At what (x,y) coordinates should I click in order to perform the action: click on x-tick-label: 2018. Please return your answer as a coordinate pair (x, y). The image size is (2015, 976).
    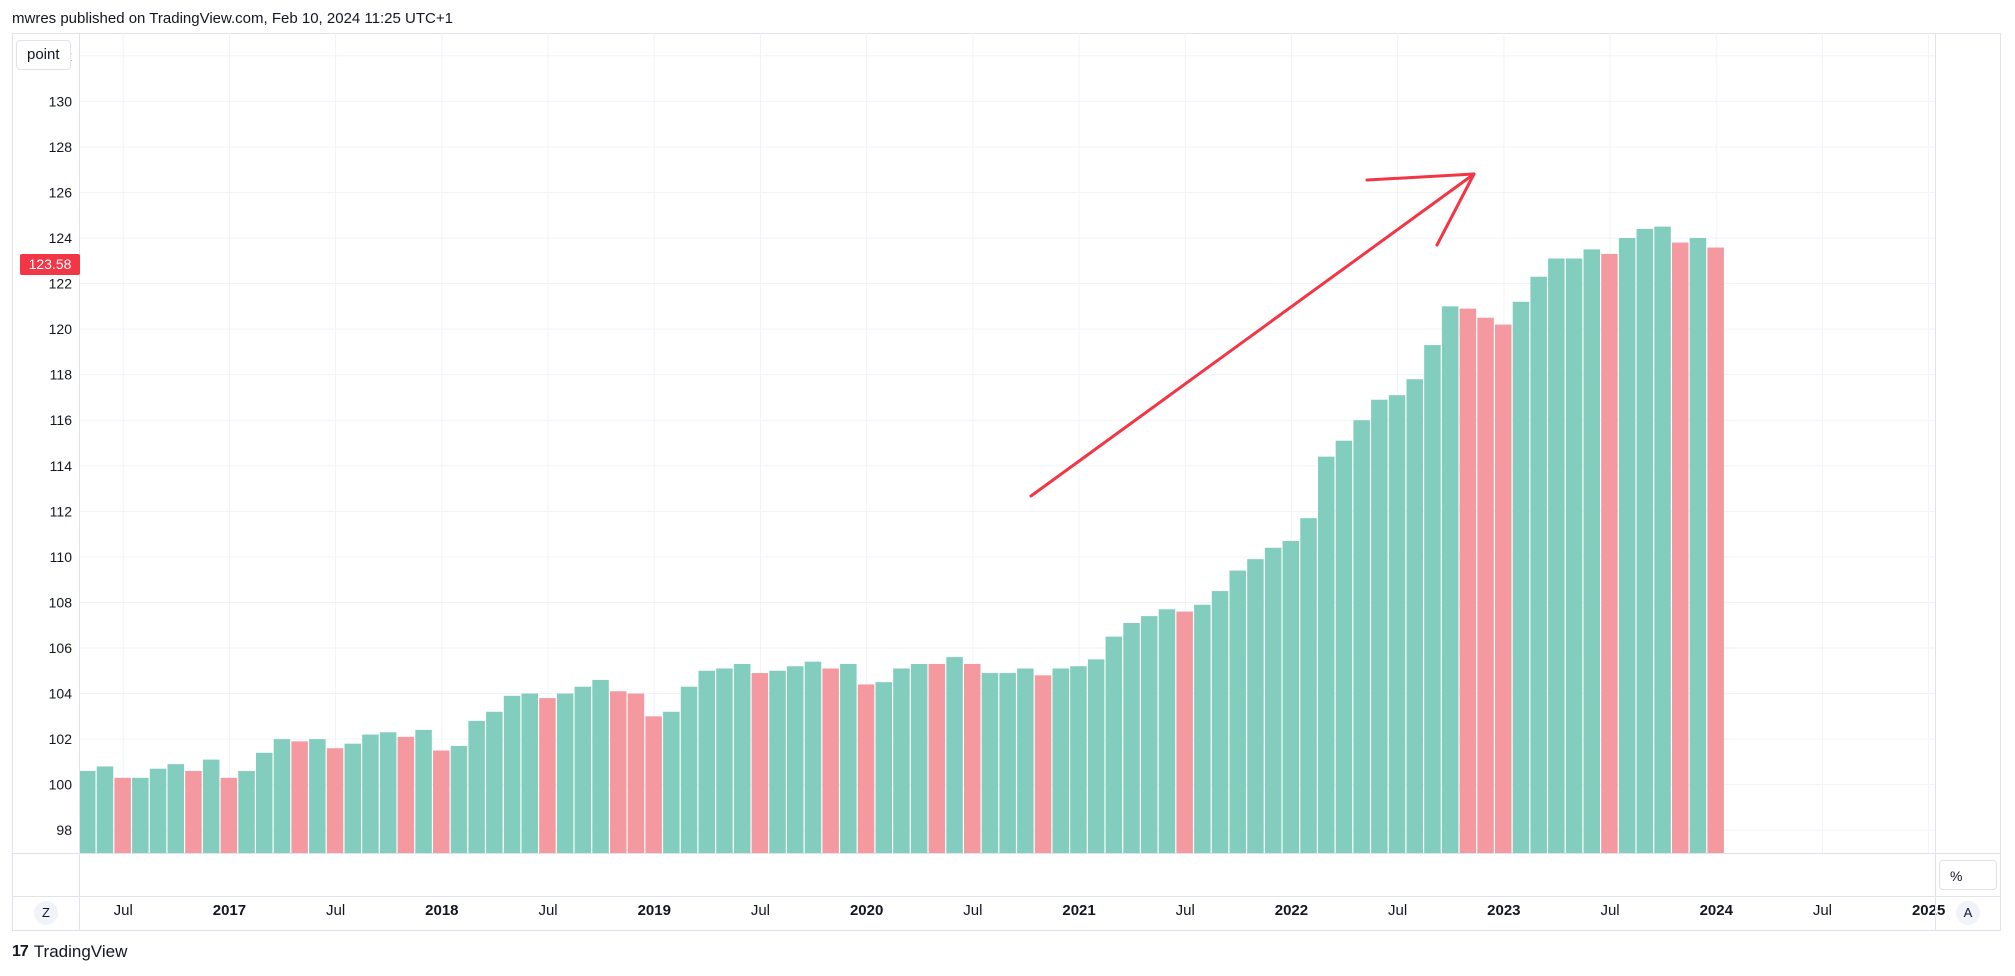
    Looking at the image, I should click on (441, 910).